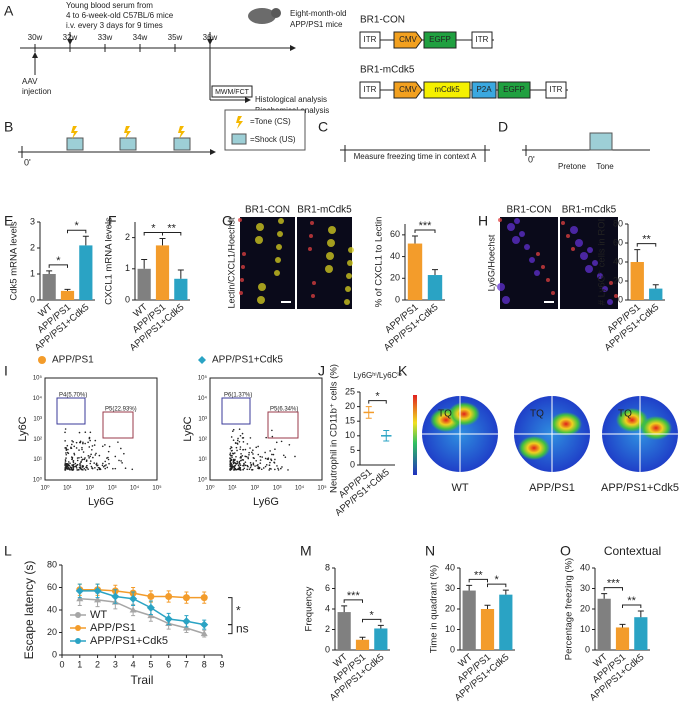  I want to click on x-tick-label: 10², so click(89, 489).